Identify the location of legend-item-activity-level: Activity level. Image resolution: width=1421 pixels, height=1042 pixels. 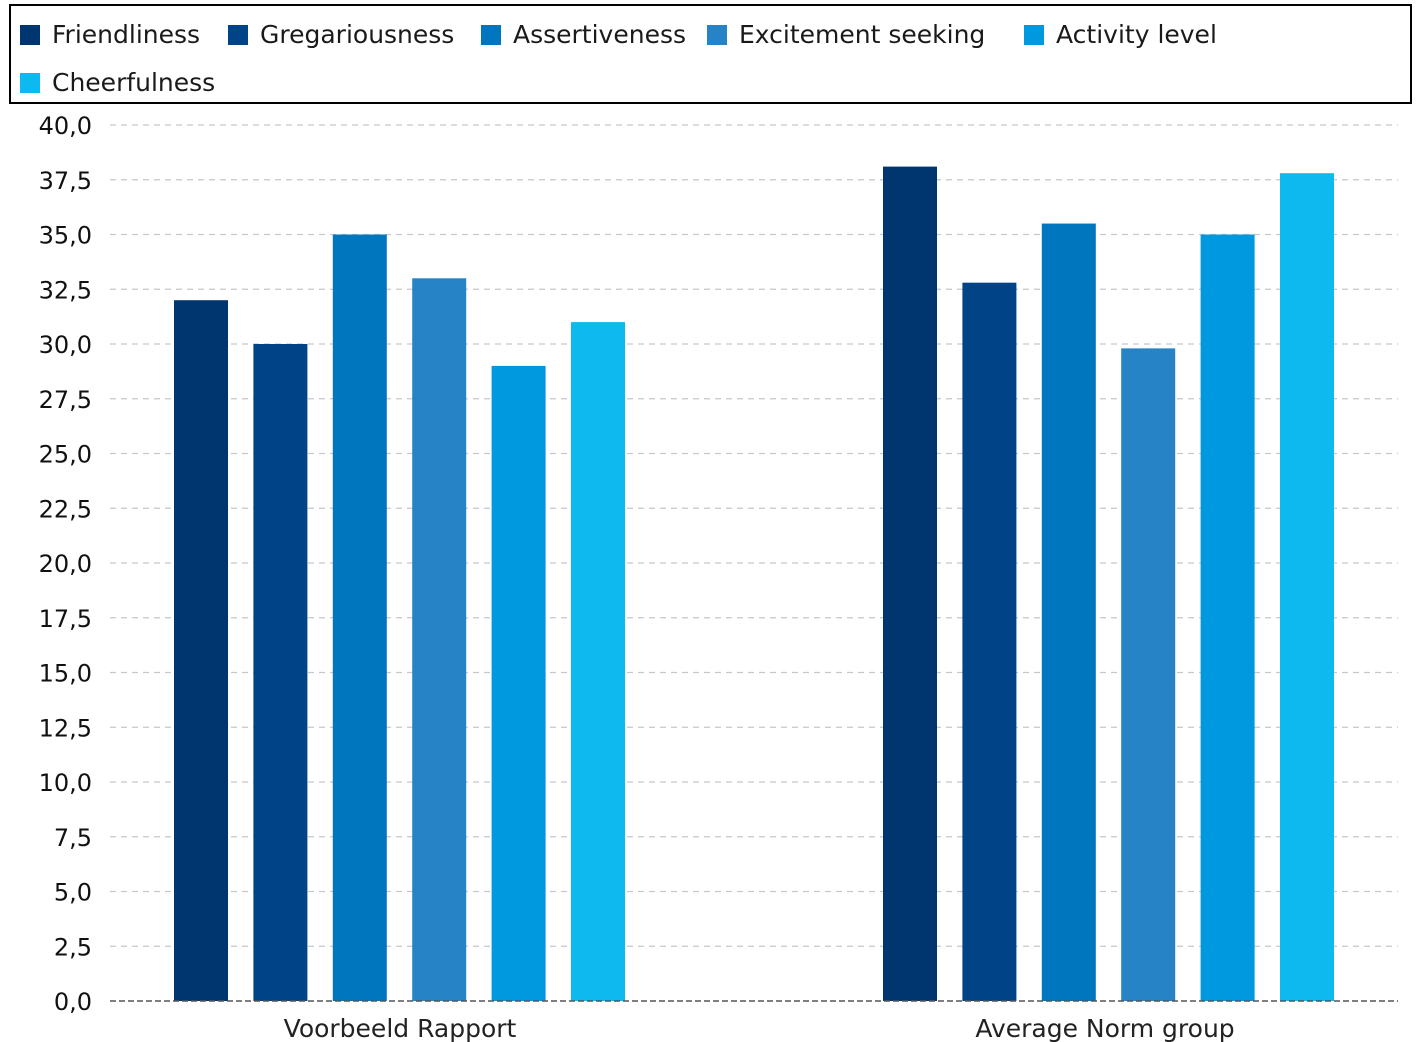
(1120, 34).